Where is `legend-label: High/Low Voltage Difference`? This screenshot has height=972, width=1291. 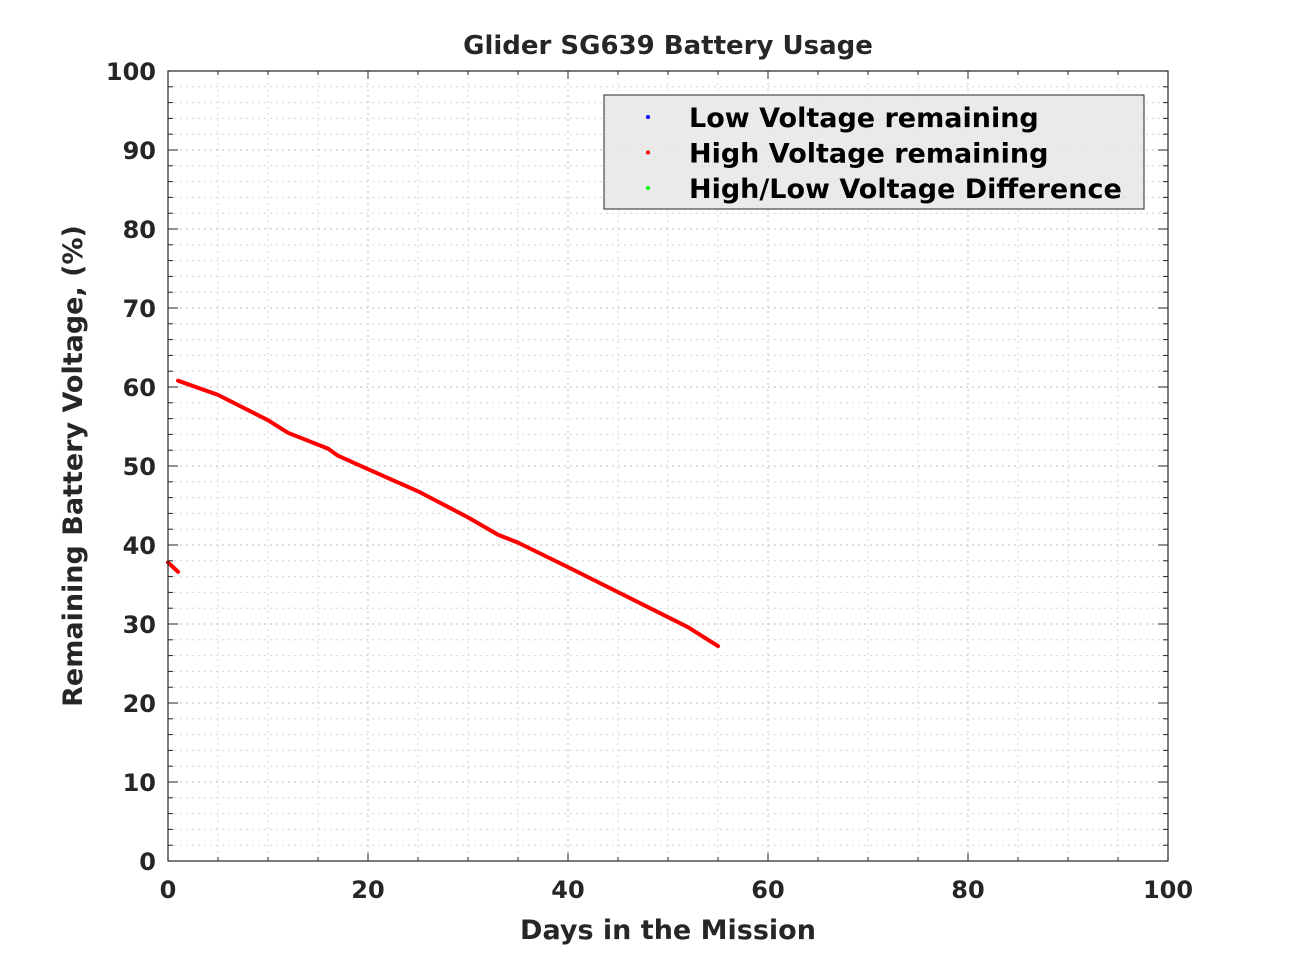 legend-label: High/Low Voltage Difference is located at coordinates (905, 189).